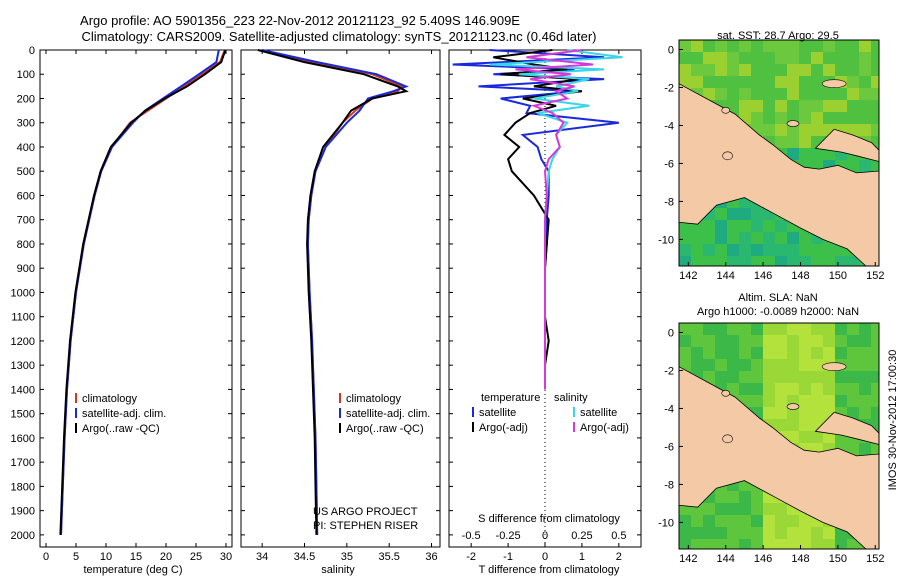  Describe the element at coordinates (778, 36) in the screenshot. I see `sst-map-title: sat. SST: 28.7 Argo: 29.5` at that location.